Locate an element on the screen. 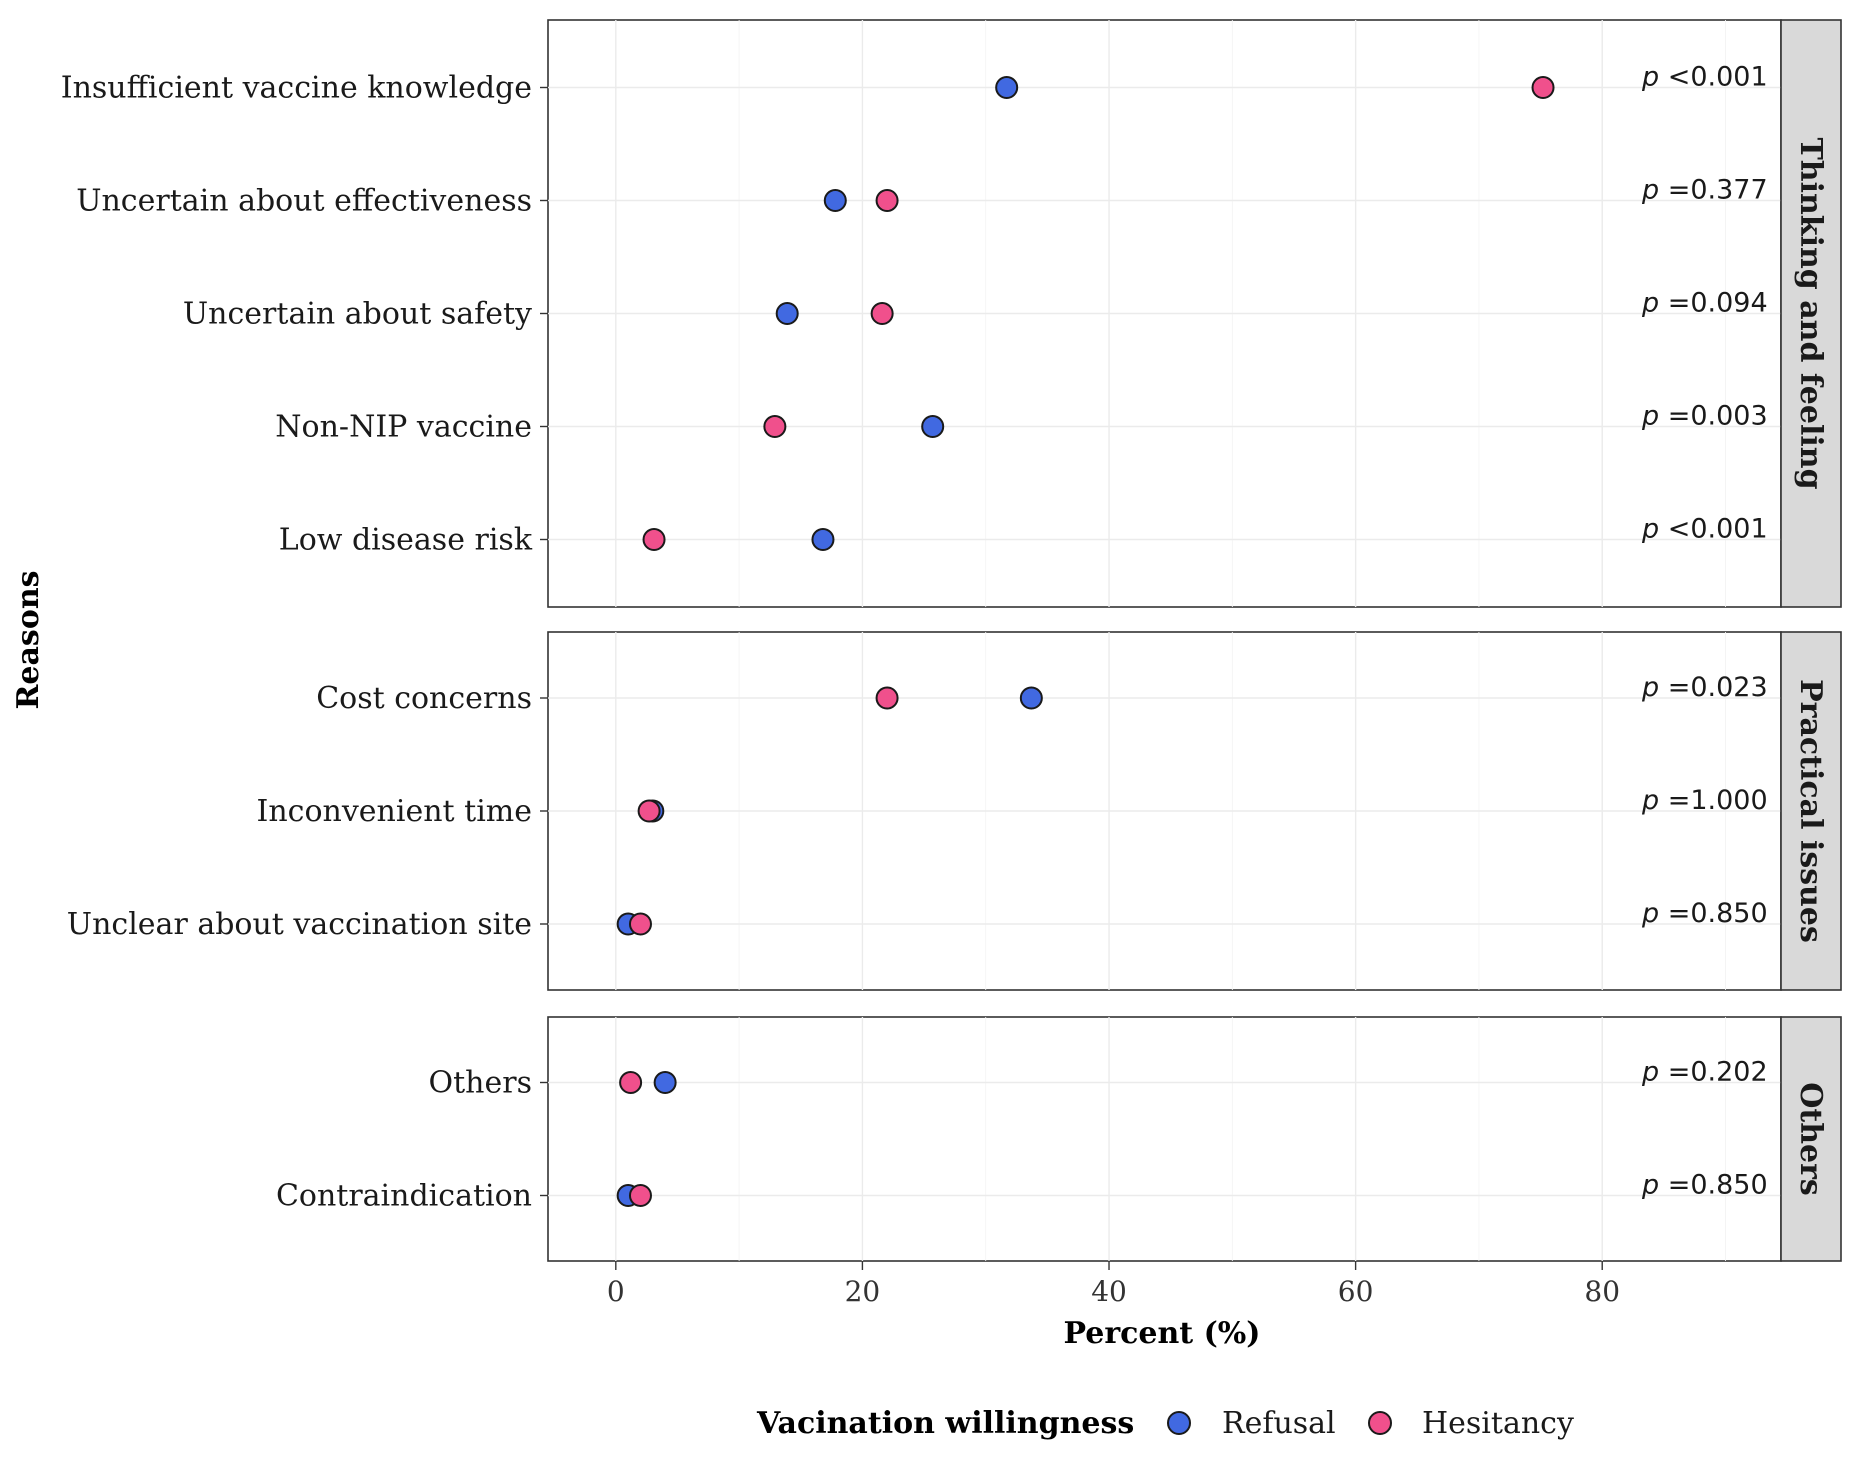  hesitancy-point-uncertain-about-safety is located at coordinates (882, 313).